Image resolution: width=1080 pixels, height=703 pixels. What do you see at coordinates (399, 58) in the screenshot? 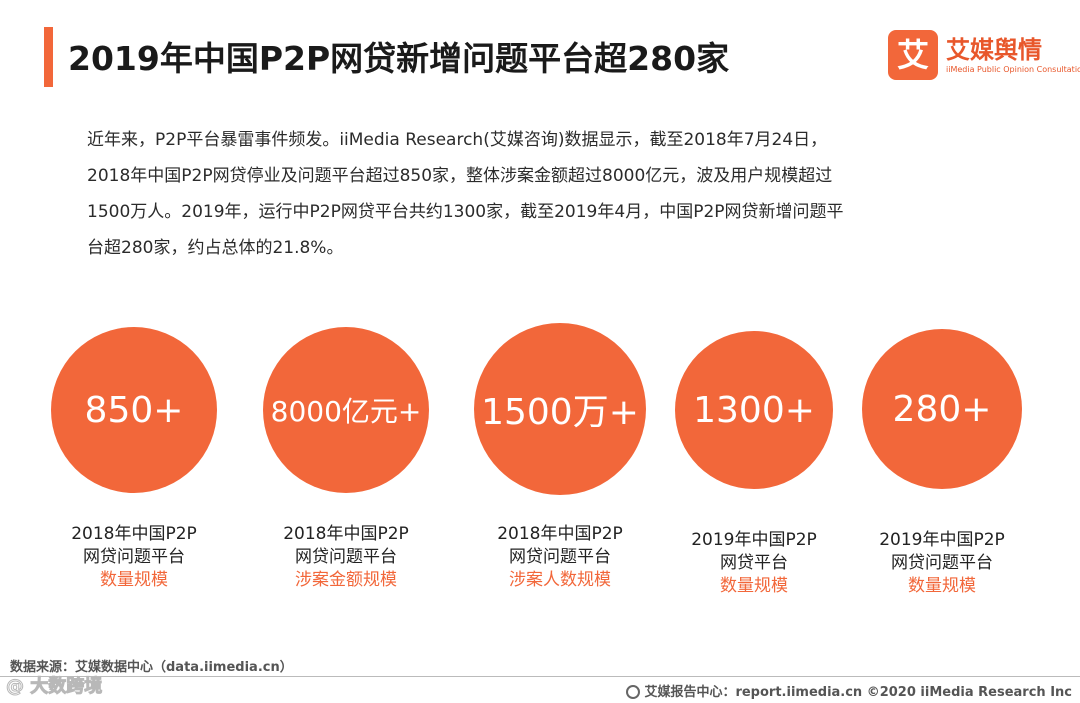
I see `page-title: 2019年中国P2P网贷新增问题平台超280家` at bounding box center [399, 58].